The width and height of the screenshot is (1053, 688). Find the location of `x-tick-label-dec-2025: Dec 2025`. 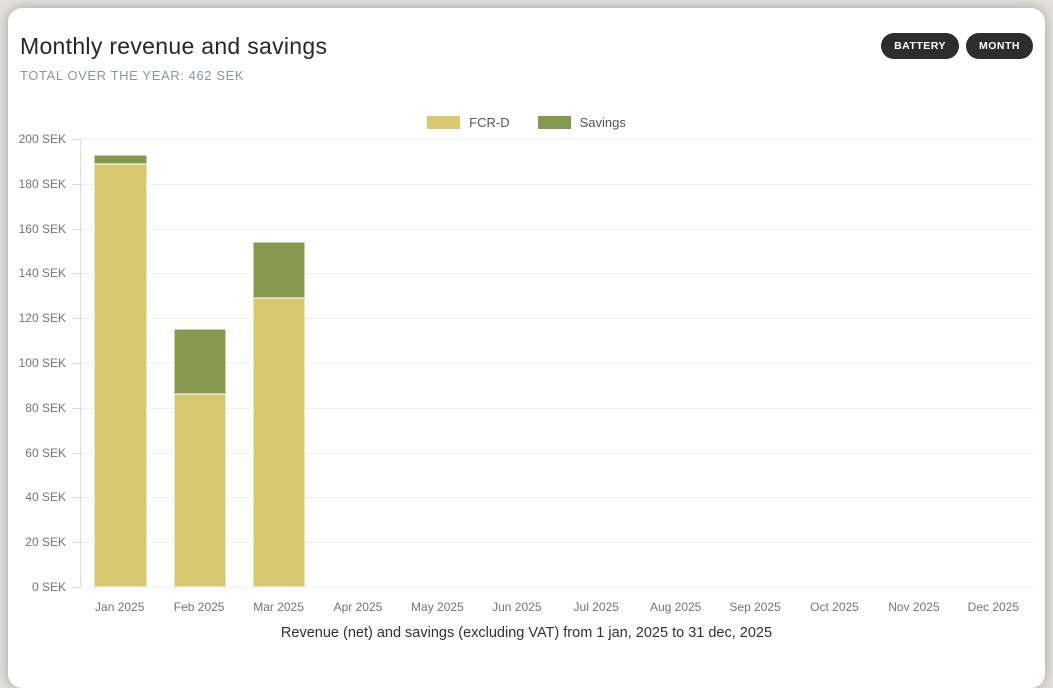

x-tick-label-dec-2025: Dec 2025 is located at coordinates (993, 607).